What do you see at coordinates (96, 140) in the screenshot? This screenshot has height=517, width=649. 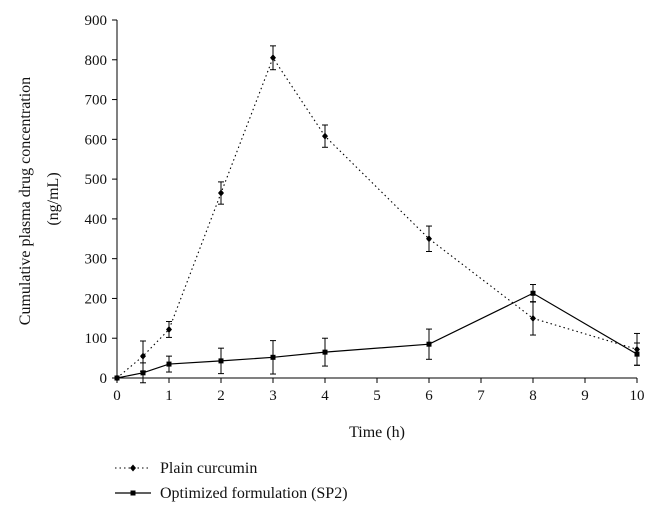 I see `y-tick-label: 600` at bounding box center [96, 140].